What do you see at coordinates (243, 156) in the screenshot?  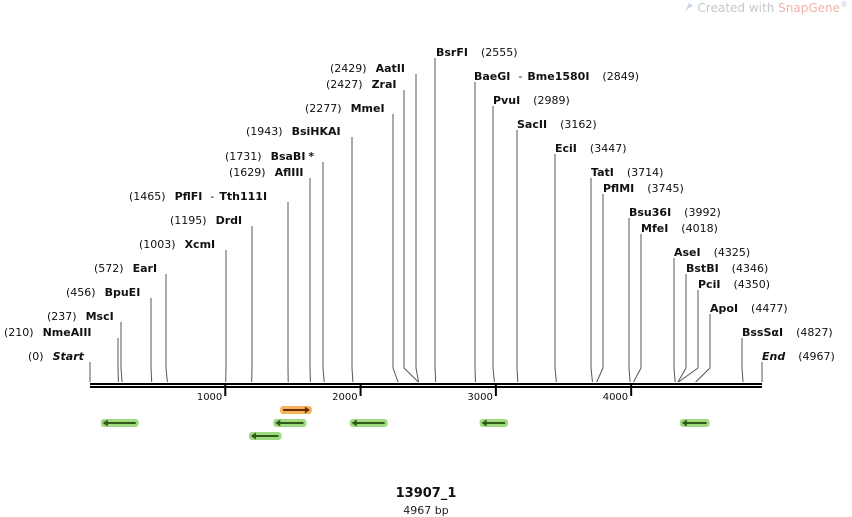 I see `site-position: (1731)` at bounding box center [243, 156].